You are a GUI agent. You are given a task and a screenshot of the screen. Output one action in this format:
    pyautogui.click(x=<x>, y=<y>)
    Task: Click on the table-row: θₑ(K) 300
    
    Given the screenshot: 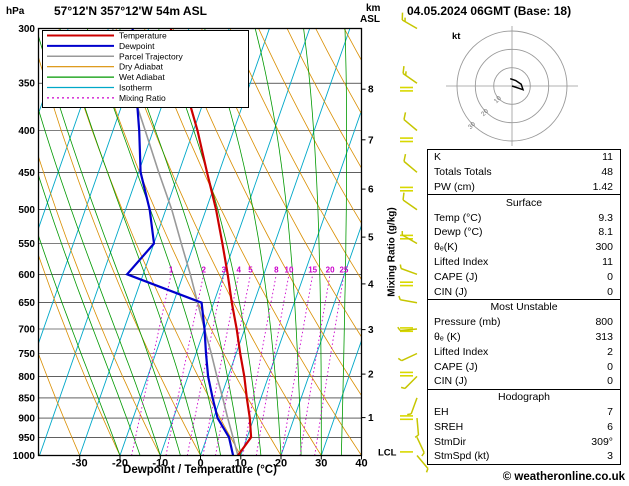 What is the action you would take?
    pyautogui.click(x=524, y=247)
    